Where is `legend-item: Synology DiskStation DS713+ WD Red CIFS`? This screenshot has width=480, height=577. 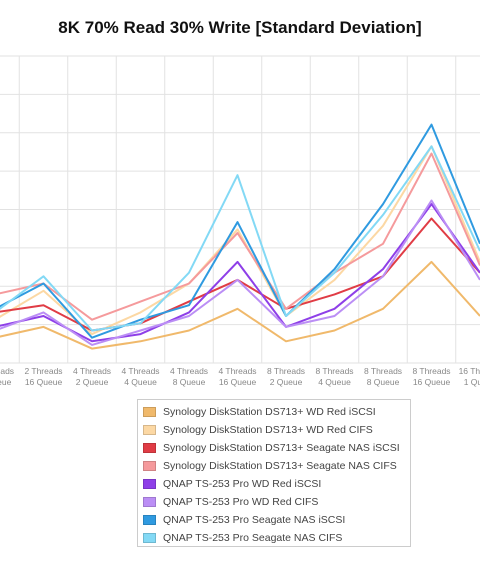 legend-item: Synology DiskStation DS713+ WD Red CIFS is located at coordinates (276, 430).